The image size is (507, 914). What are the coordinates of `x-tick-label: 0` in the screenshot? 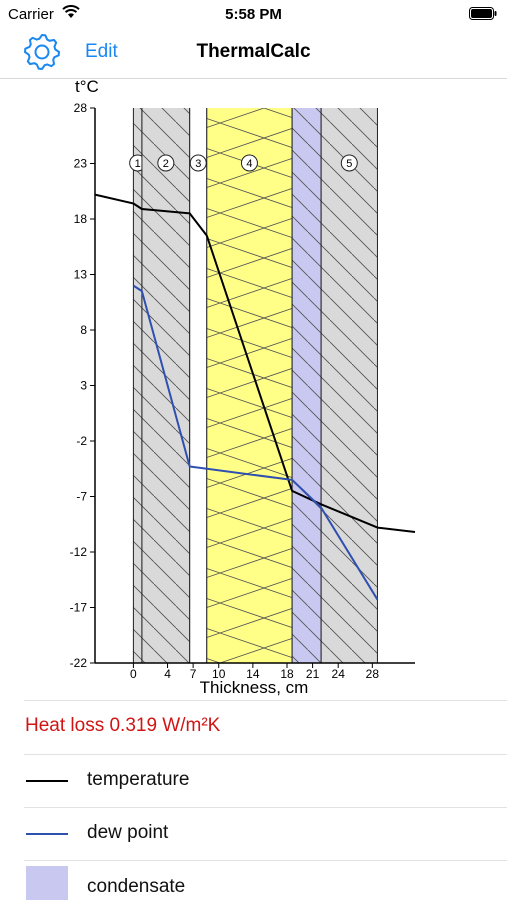 It's located at (133, 674).